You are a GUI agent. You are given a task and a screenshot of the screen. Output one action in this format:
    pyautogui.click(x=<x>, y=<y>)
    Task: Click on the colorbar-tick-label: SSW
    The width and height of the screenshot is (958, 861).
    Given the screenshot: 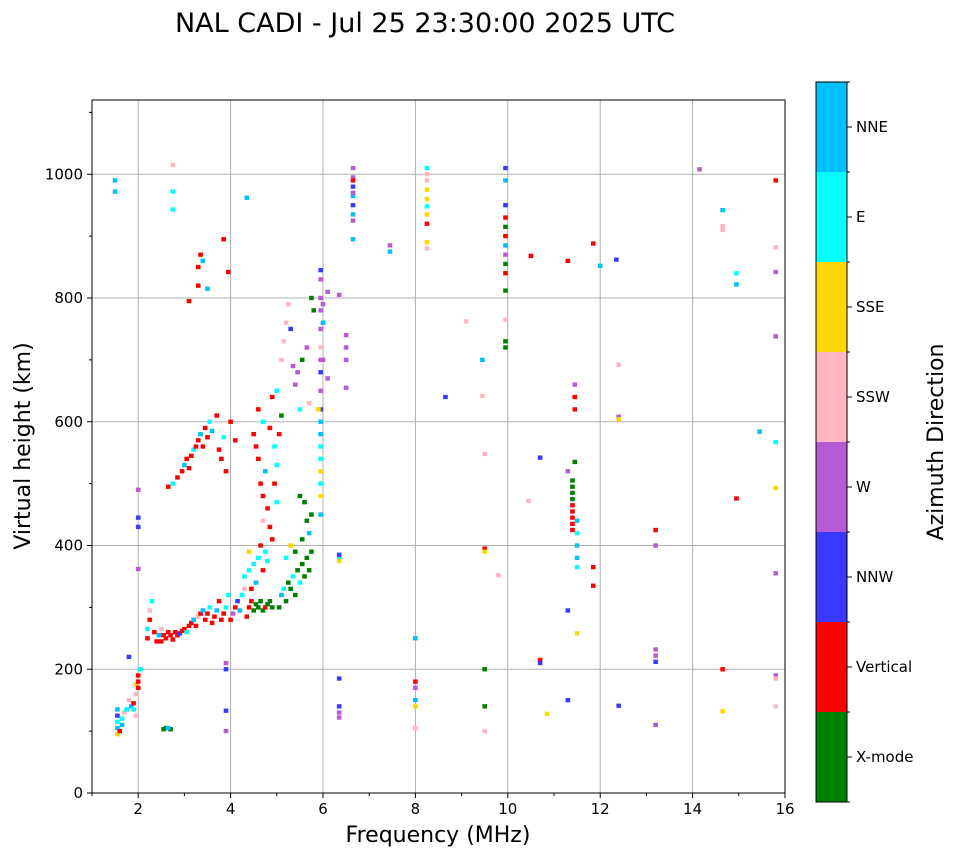 What is the action you would take?
    pyautogui.click(x=873, y=397)
    